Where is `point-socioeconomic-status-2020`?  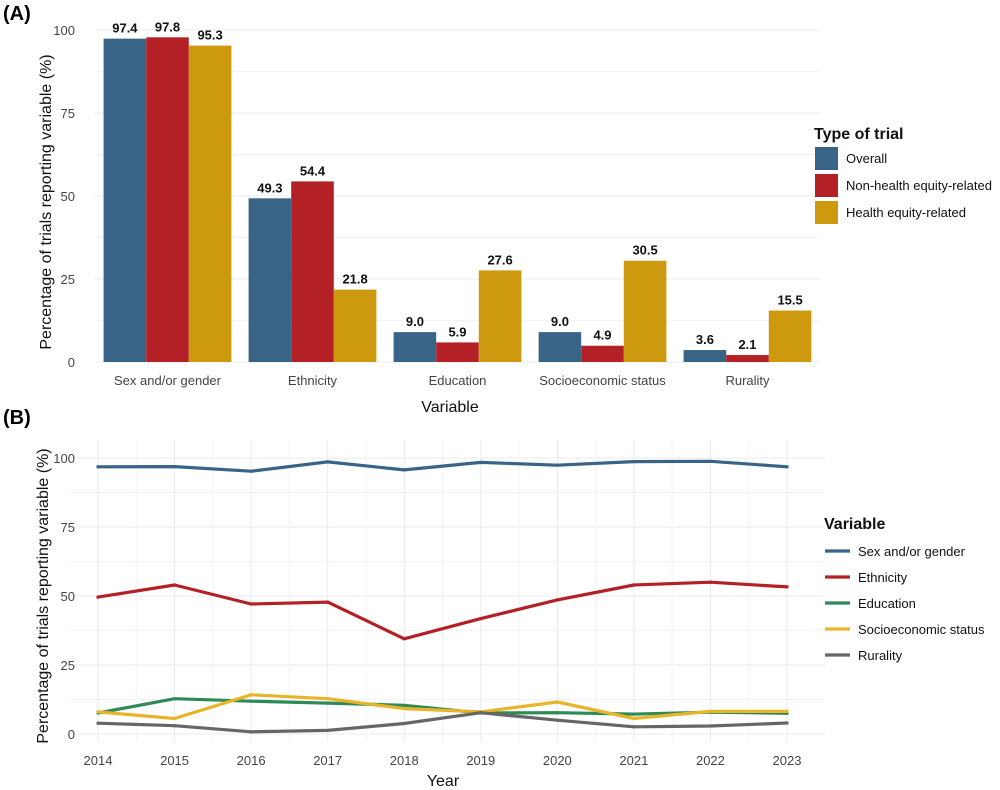
point-socioeconomic-status-2020 is located at coordinates (557, 702).